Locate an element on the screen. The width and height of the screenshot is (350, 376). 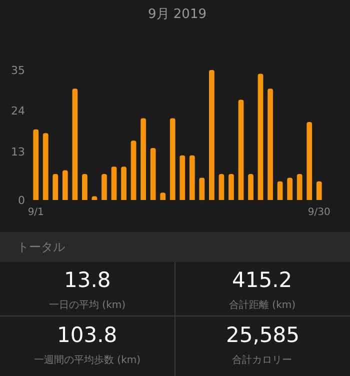
x-tick-label: 9/30 is located at coordinates (319, 212).